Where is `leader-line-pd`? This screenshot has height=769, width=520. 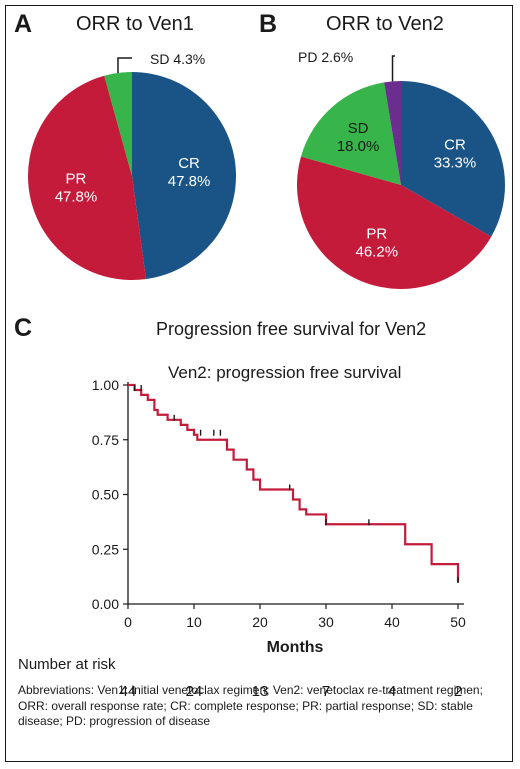
leader-line-pd is located at coordinates (393, 68).